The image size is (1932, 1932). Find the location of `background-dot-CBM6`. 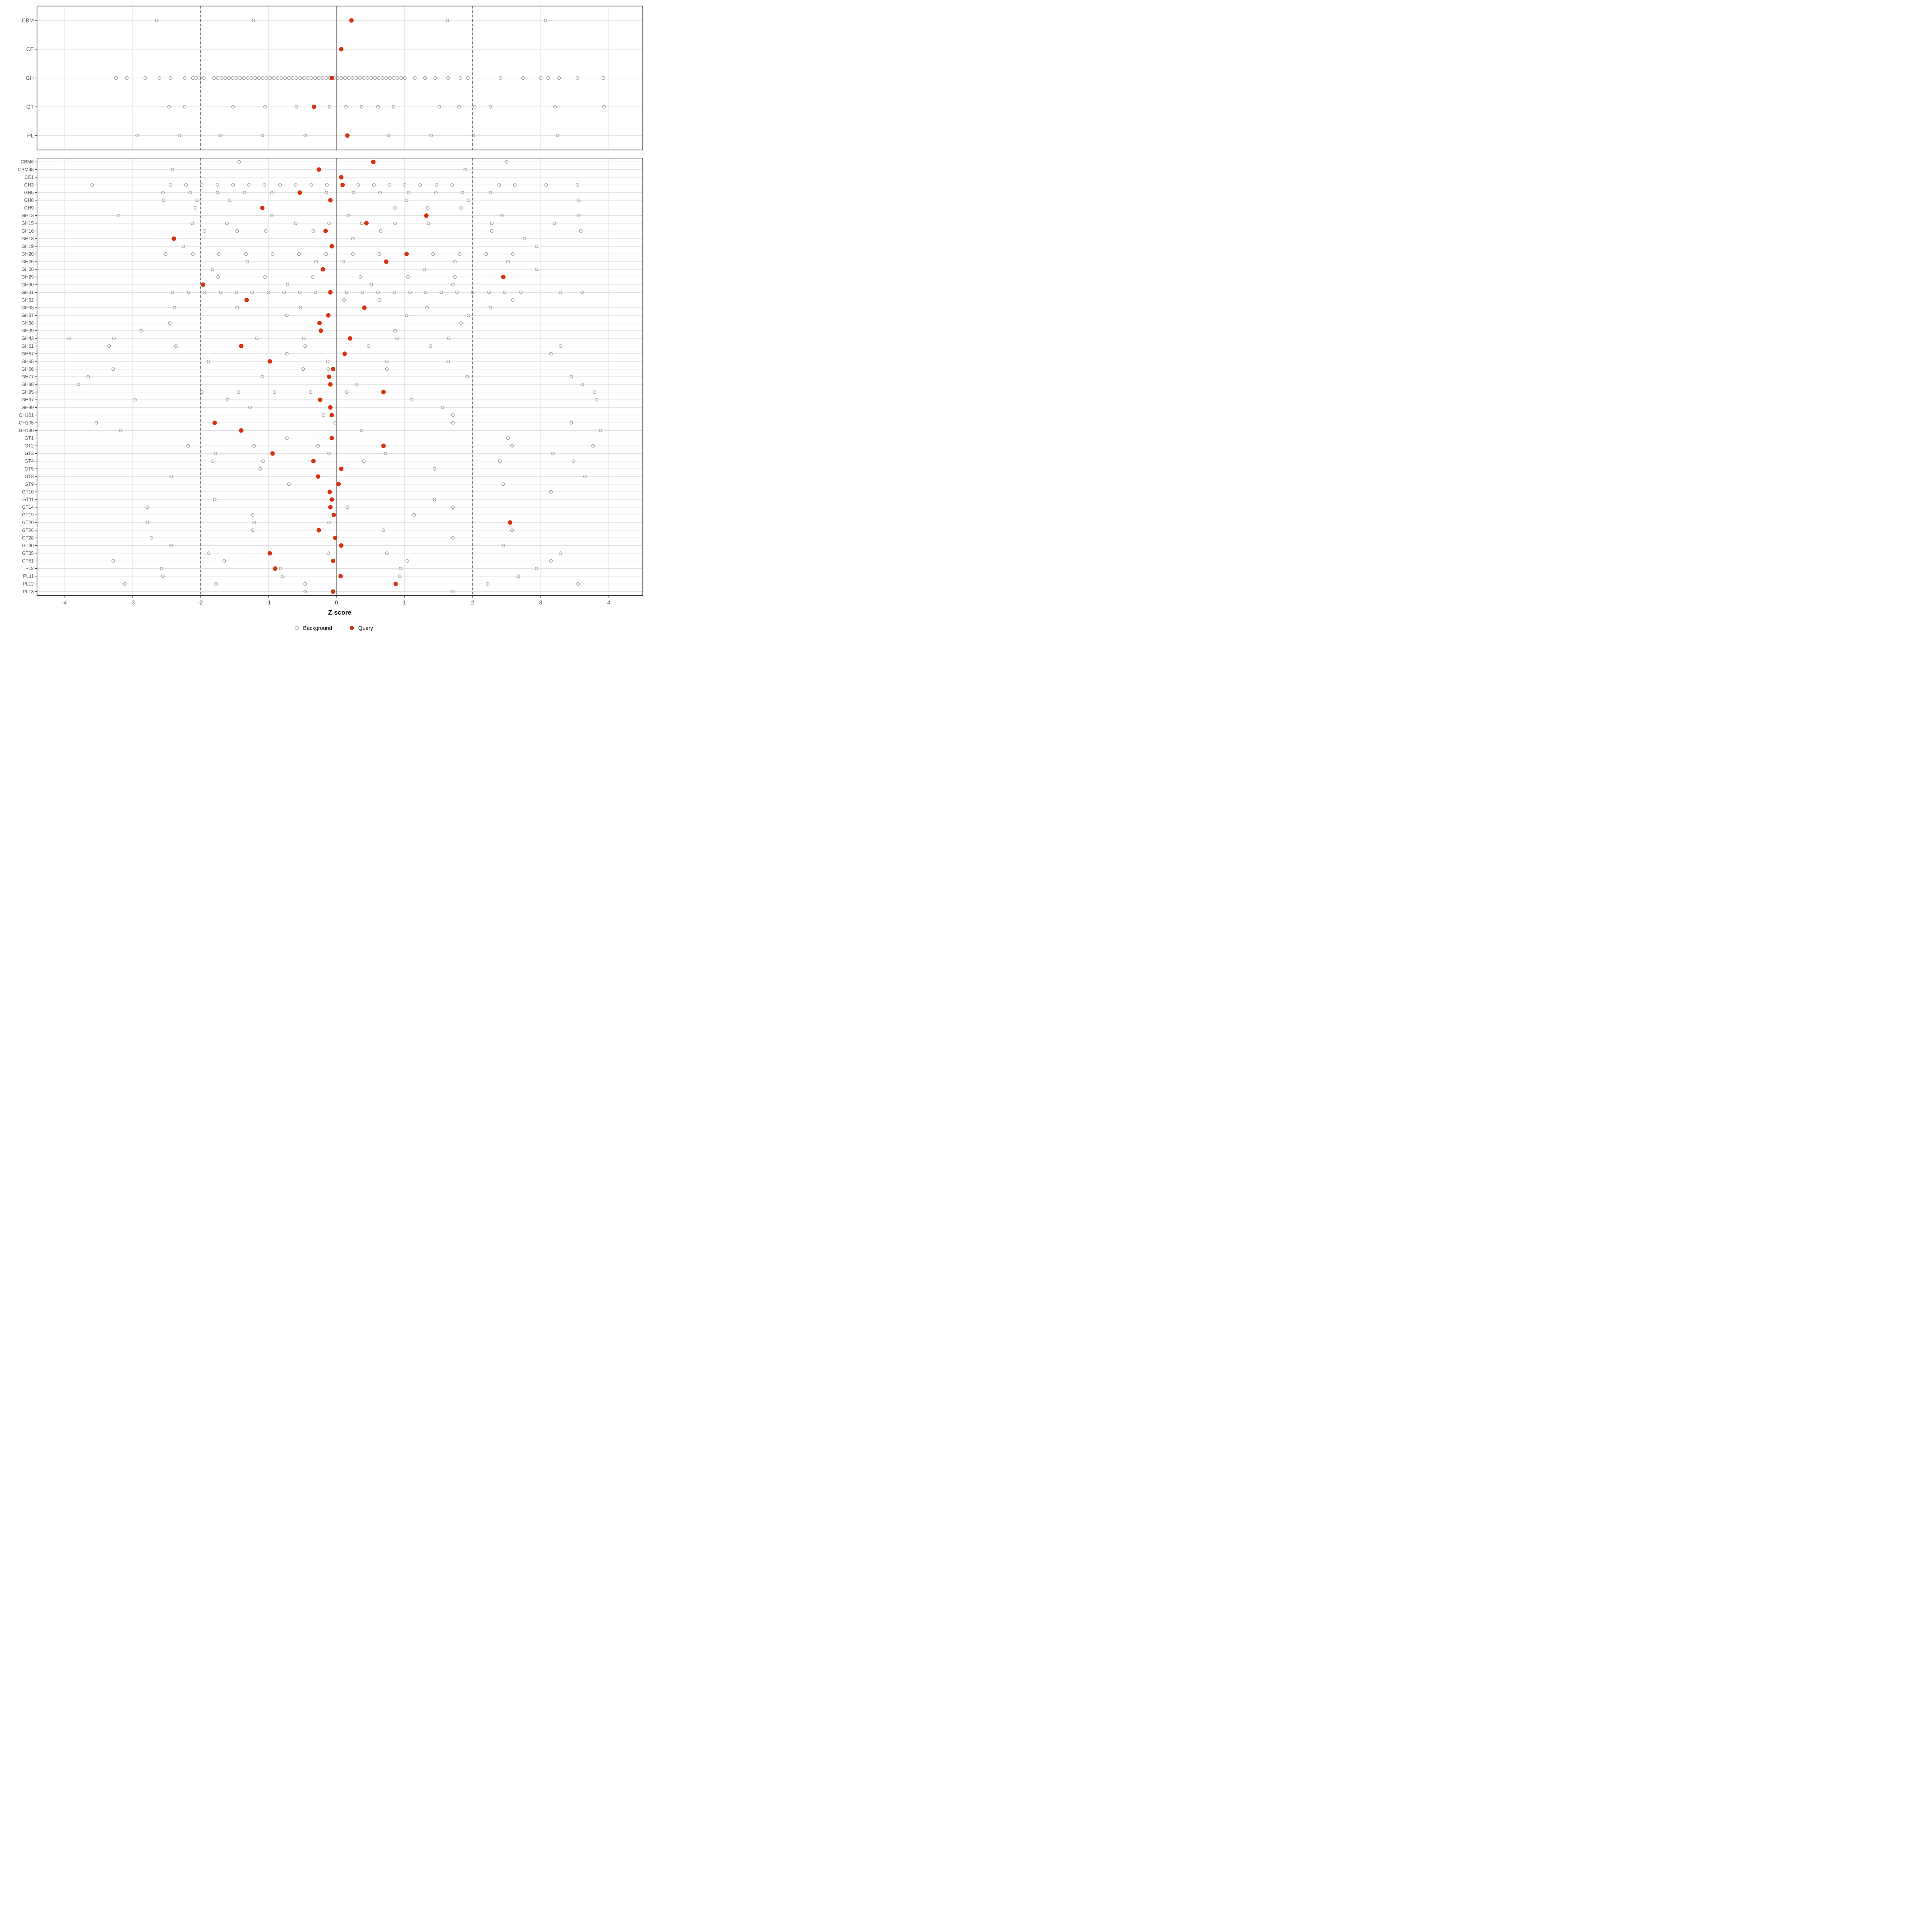

background-dot-CBM6 is located at coordinates (239, 162).